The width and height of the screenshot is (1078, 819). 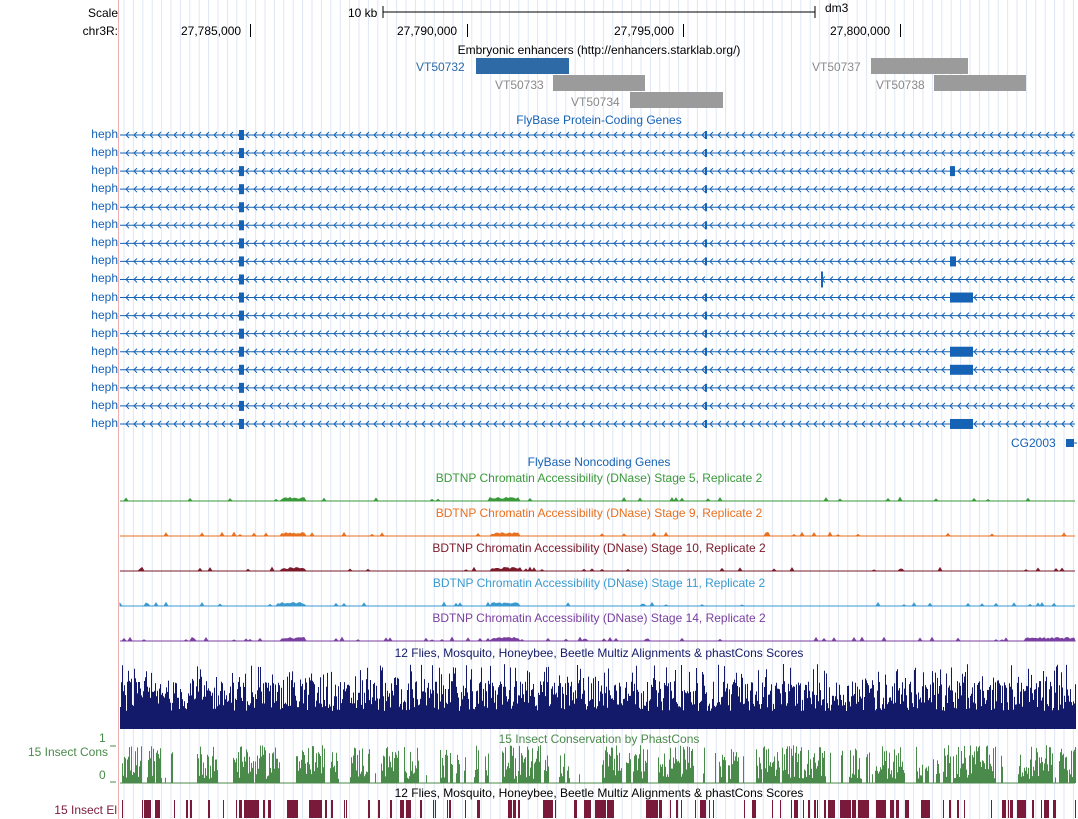 What do you see at coordinates (1070, 443) in the screenshot?
I see `exon-cg2003` at bounding box center [1070, 443].